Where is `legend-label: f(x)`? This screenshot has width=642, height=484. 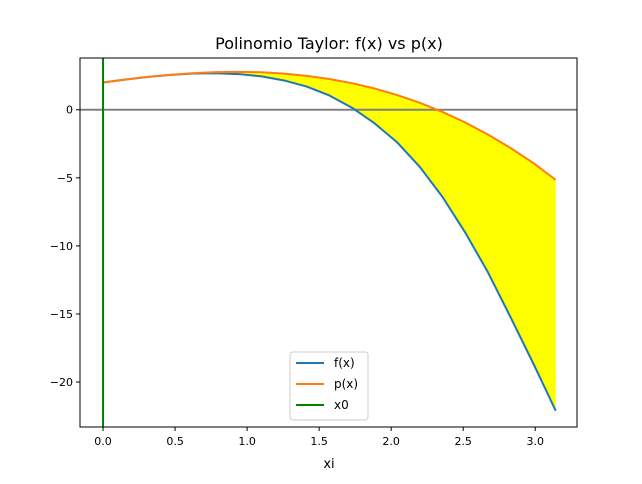
legend-label: f(x) is located at coordinates (344, 363).